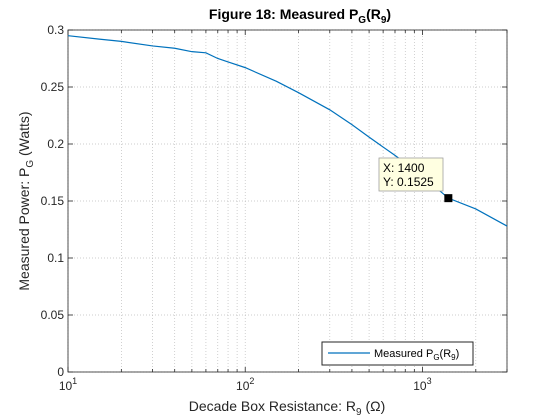 The image size is (560, 420). I want to click on legend: Measured PG(R9), so click(397, 353).